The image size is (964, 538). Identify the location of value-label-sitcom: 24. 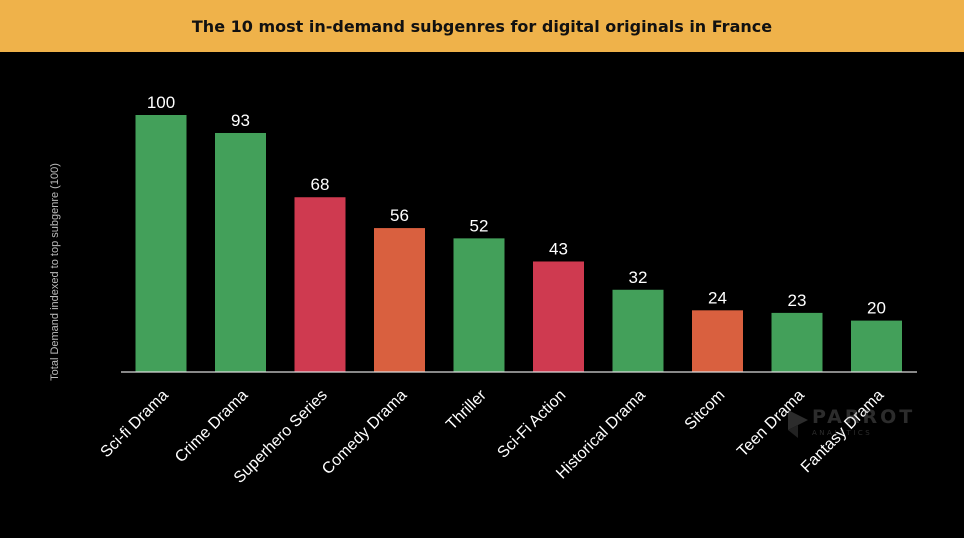
(717, 297).